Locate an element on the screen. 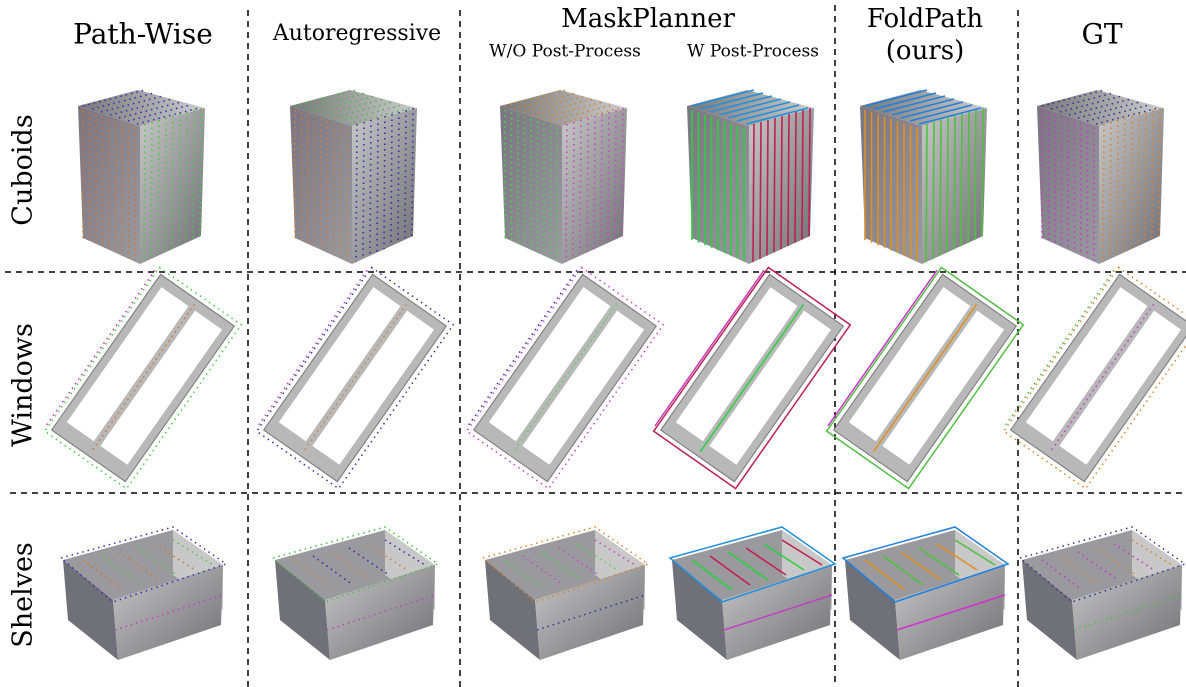  row-label: Windows is located at coordinates (23, 385).